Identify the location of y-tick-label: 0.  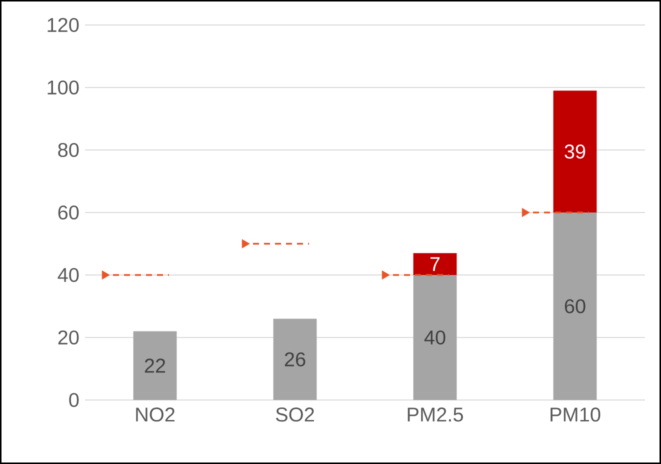
(74, 400).